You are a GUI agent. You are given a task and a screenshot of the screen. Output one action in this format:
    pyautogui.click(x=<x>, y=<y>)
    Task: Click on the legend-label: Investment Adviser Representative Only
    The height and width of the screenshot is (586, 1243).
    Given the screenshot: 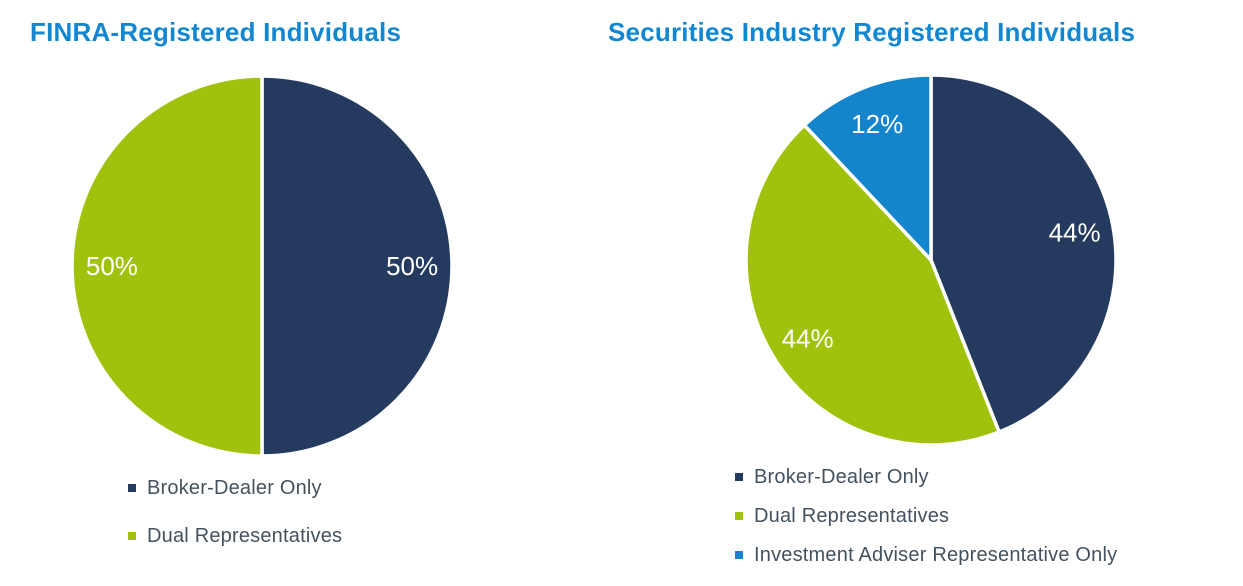 What is the action you would take?
    pyautogui.click(x=936, y=554)
    